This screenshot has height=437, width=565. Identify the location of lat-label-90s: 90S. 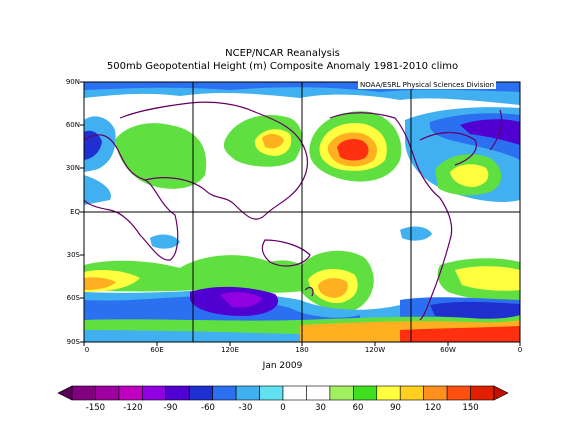
(73, 342).